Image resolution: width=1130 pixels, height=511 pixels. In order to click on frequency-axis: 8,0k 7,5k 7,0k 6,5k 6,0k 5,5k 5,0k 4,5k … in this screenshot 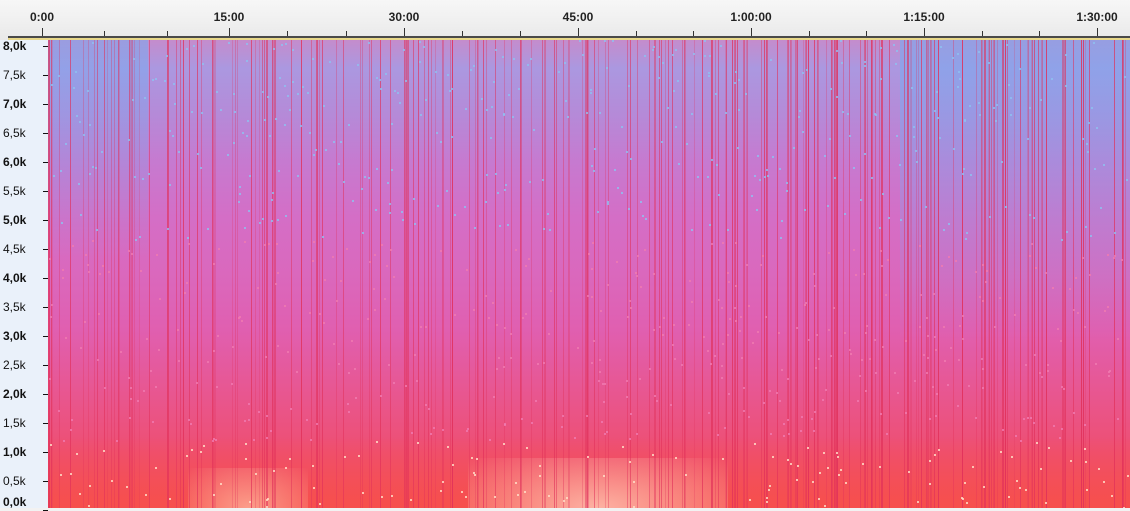, I will do `click(24, 275)`.